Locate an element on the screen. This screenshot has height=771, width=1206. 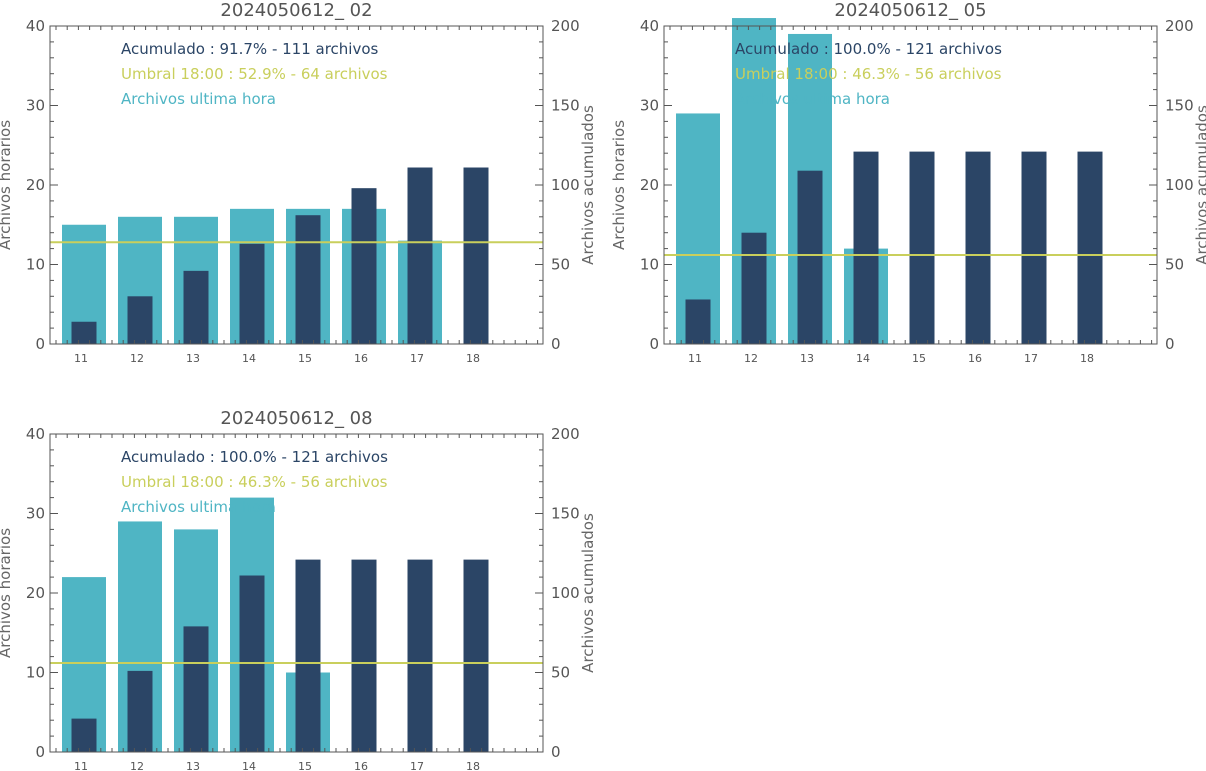
chart-title: 2024050612_ 02 is located at coordinates (296, 10).